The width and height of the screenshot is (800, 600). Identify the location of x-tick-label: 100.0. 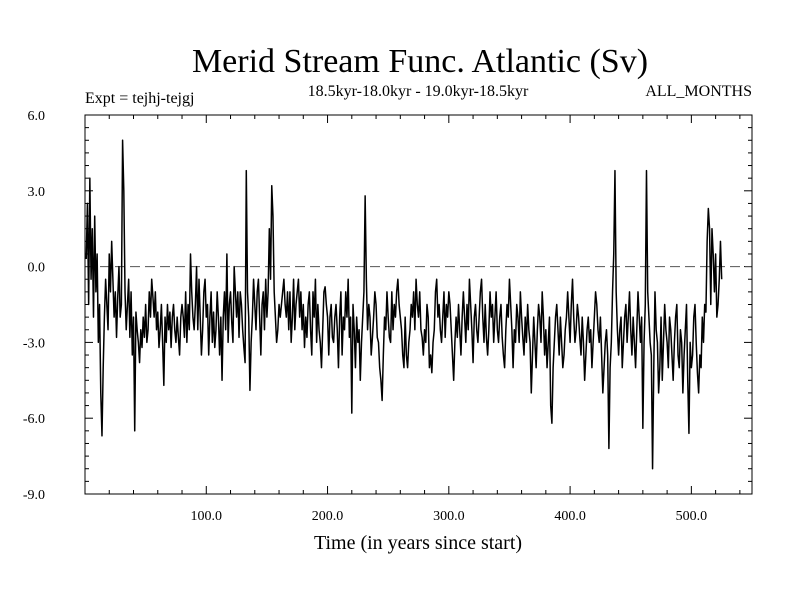
(207, 516).